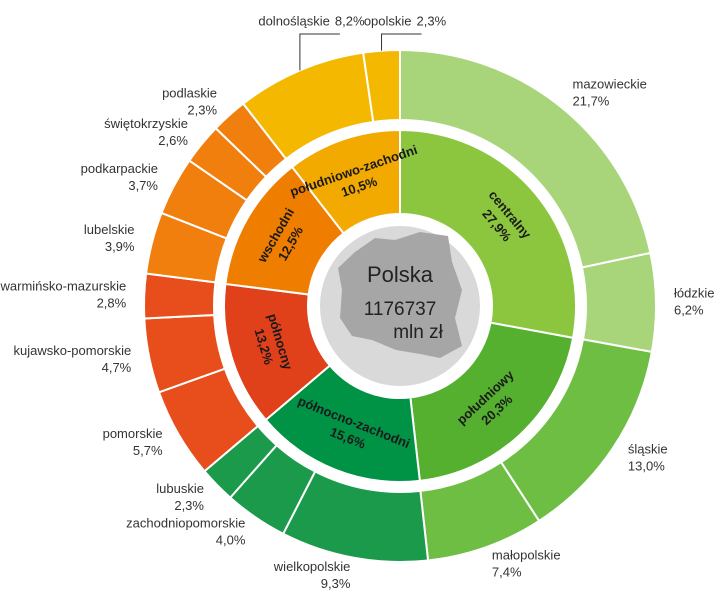  What do you see at coordinates (400, 309) in the screenshot?
I see `center-total: 1176737` at bounding box center [400, 309].